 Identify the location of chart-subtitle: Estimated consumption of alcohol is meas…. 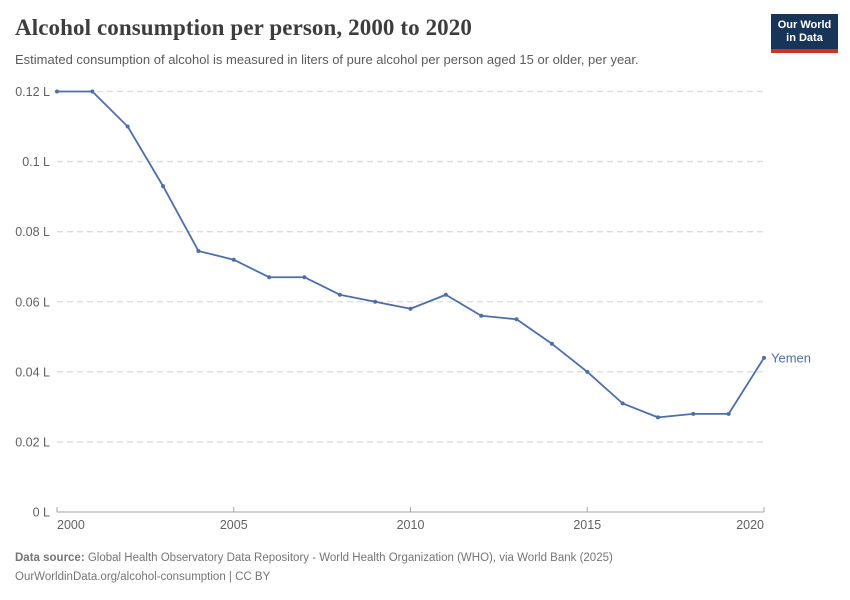
(327, 59).